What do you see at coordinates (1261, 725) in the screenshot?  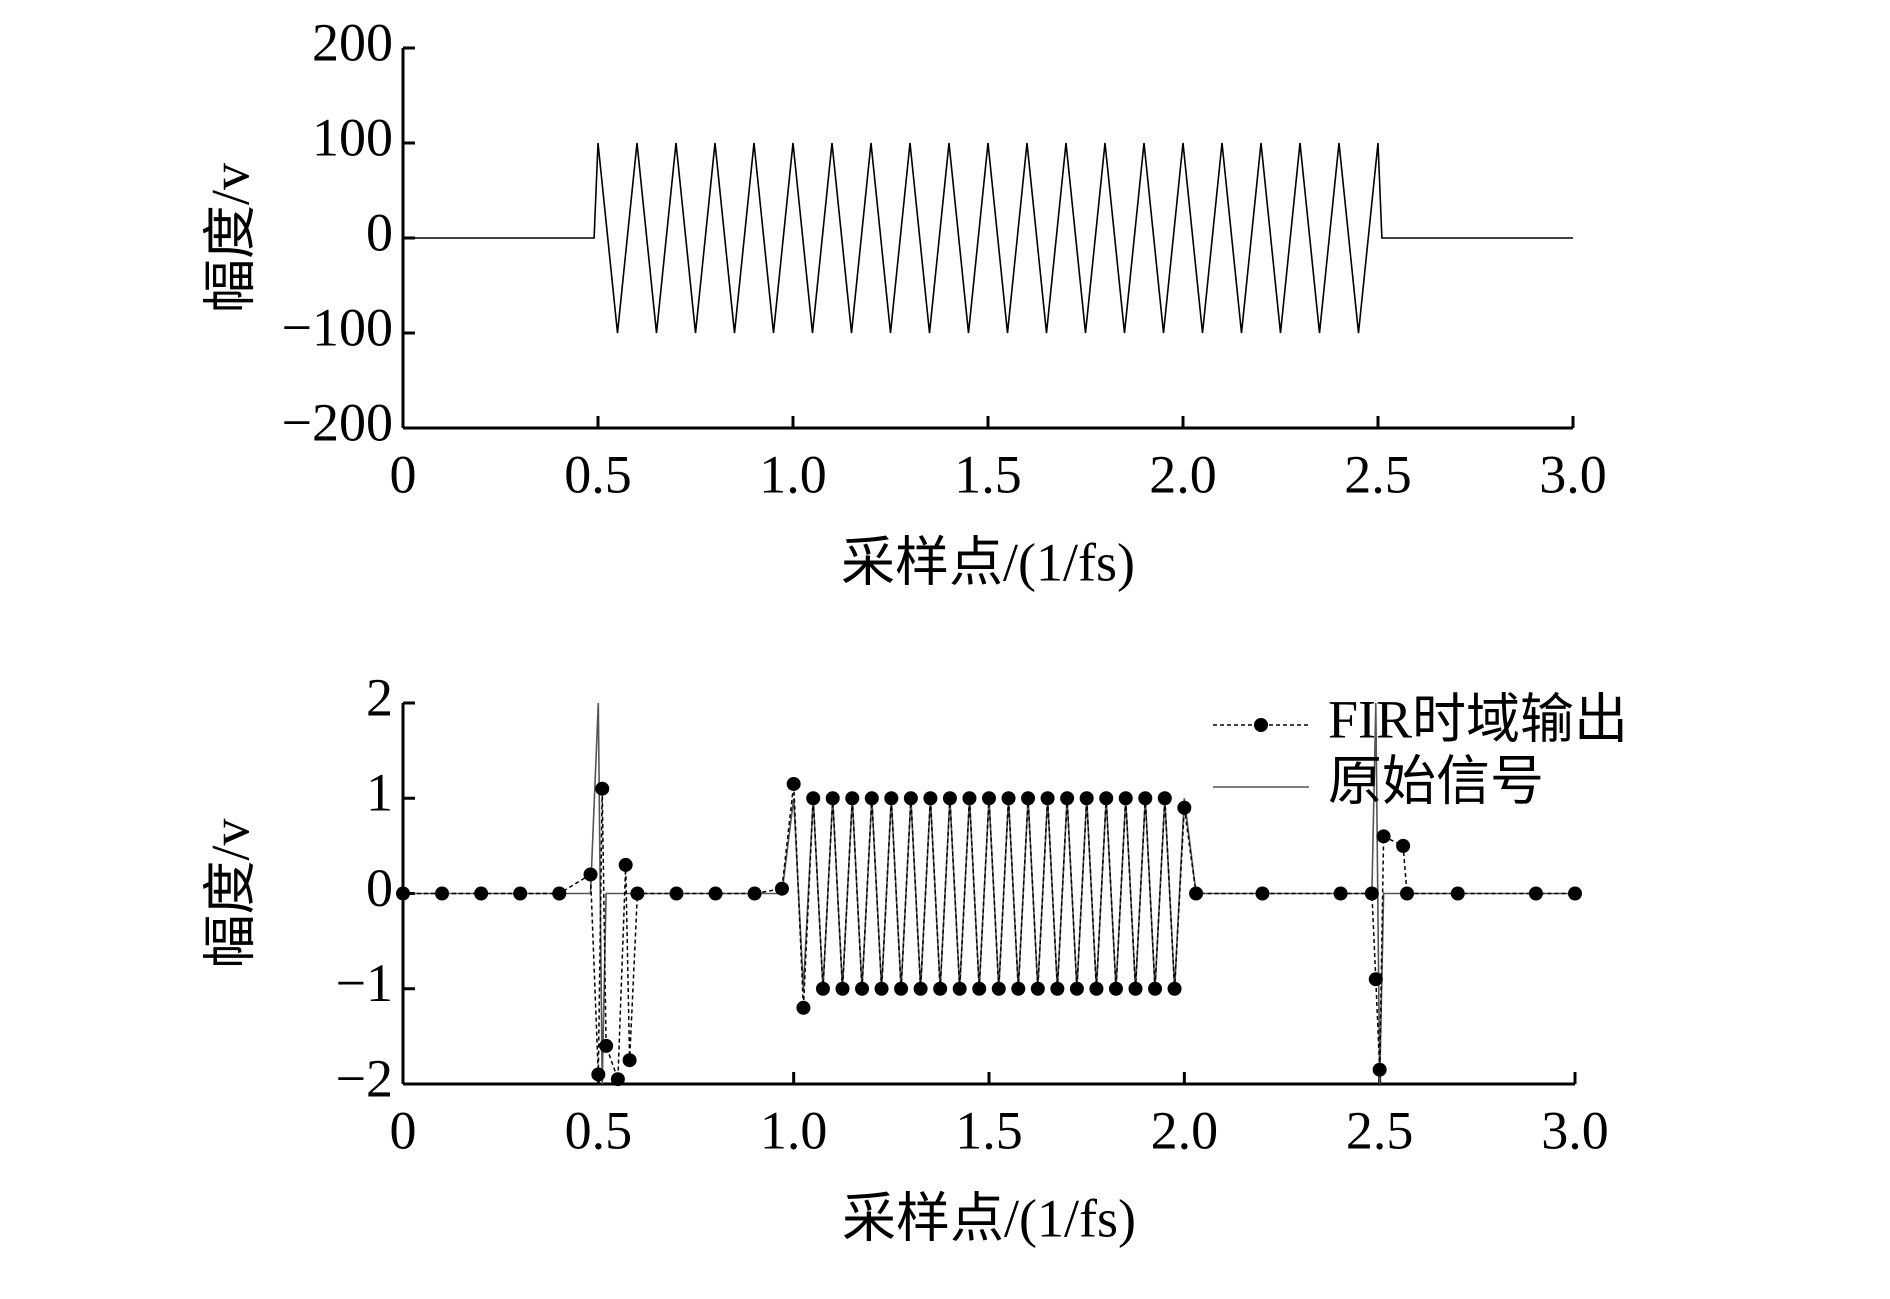 I see `legend-marker` at bounding box center [1261, 725].